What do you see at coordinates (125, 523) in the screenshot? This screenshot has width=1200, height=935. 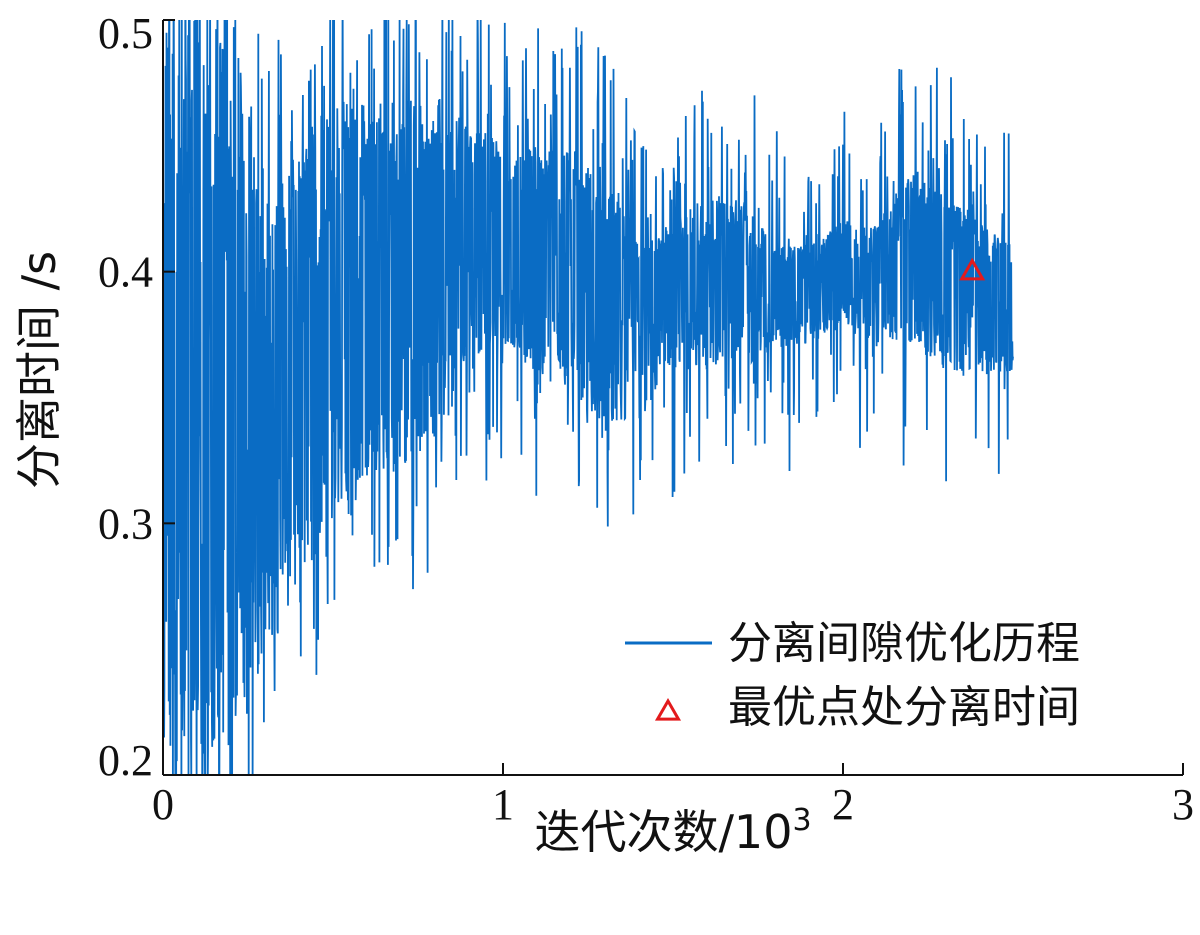 I see `y-tick-label-1: 0.3` at bounding box center [125, 523].